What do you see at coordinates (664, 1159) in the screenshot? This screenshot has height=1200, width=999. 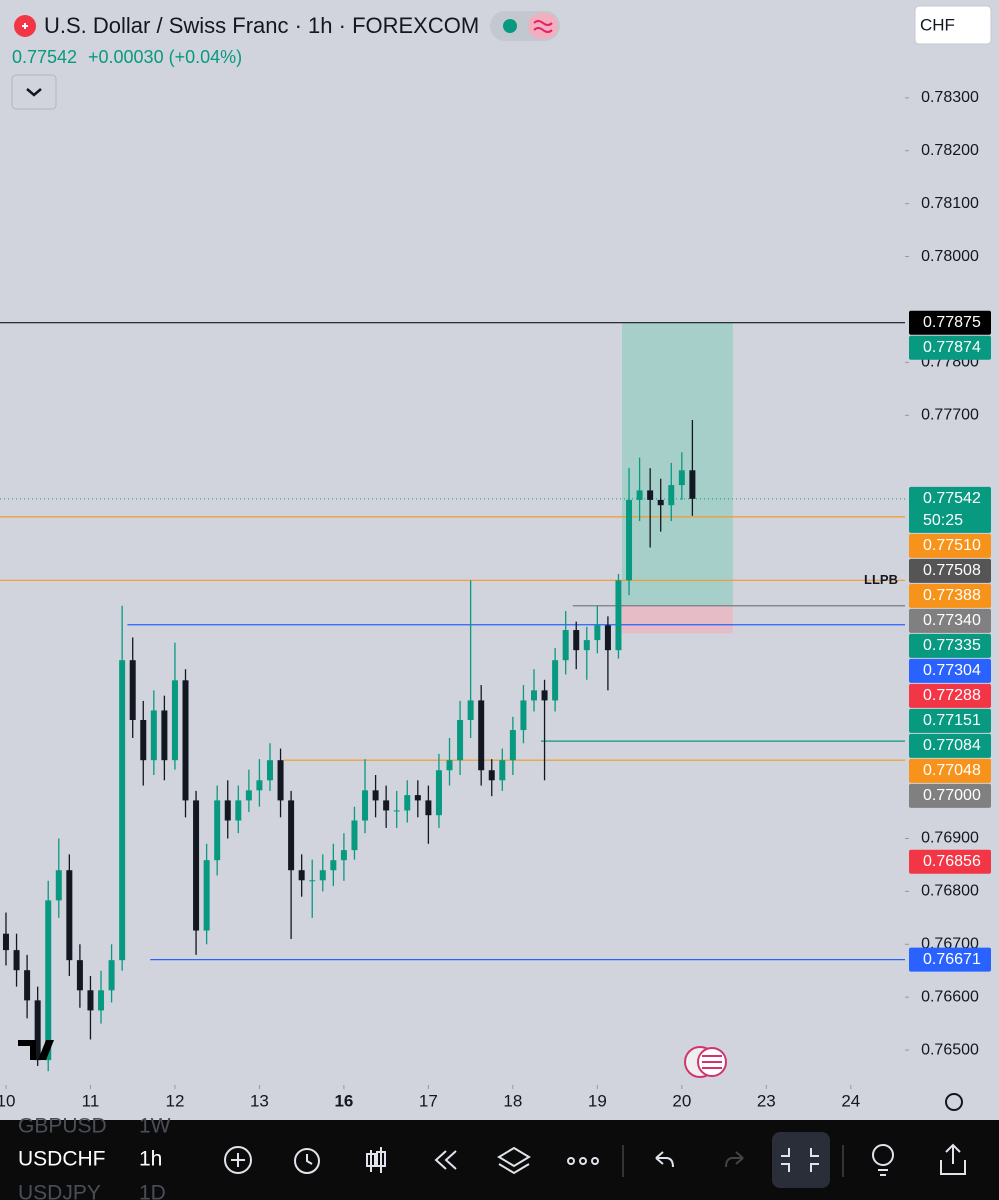 I see `undo-icon` at bounding box center [664, 1159].